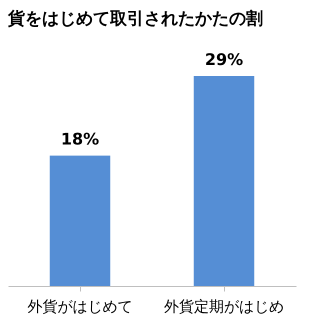 This screenshot has width=320, height=320. Describe the element at coordinates (224, 307) in the screenshot. I see `x-tick-label: 外貨定期がはじめ` at that location.